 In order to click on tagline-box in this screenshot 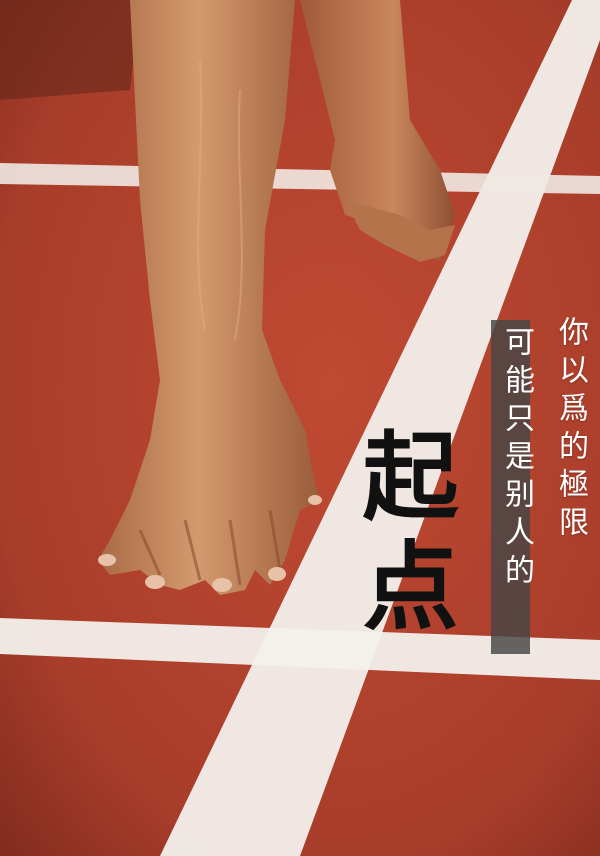, I will do `click(510, 487)`.